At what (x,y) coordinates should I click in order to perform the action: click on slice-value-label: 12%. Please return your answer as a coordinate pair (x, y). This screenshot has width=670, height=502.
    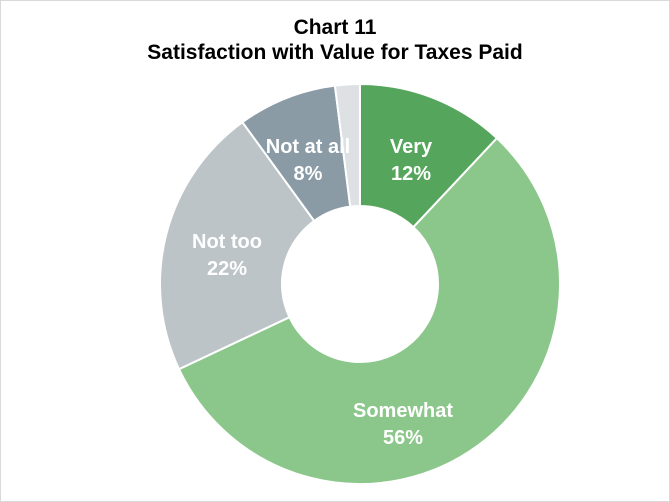
    Looking at the image, I should click on (411, 174).